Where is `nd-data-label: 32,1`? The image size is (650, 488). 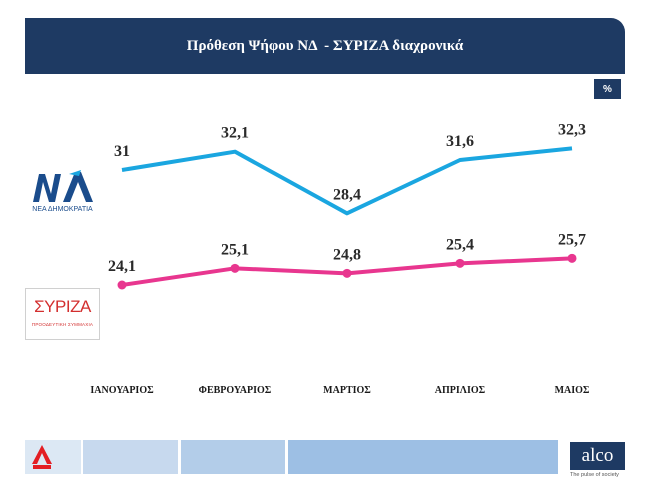
nd-data-label: 32,1 is located at coordinates (235, 133).